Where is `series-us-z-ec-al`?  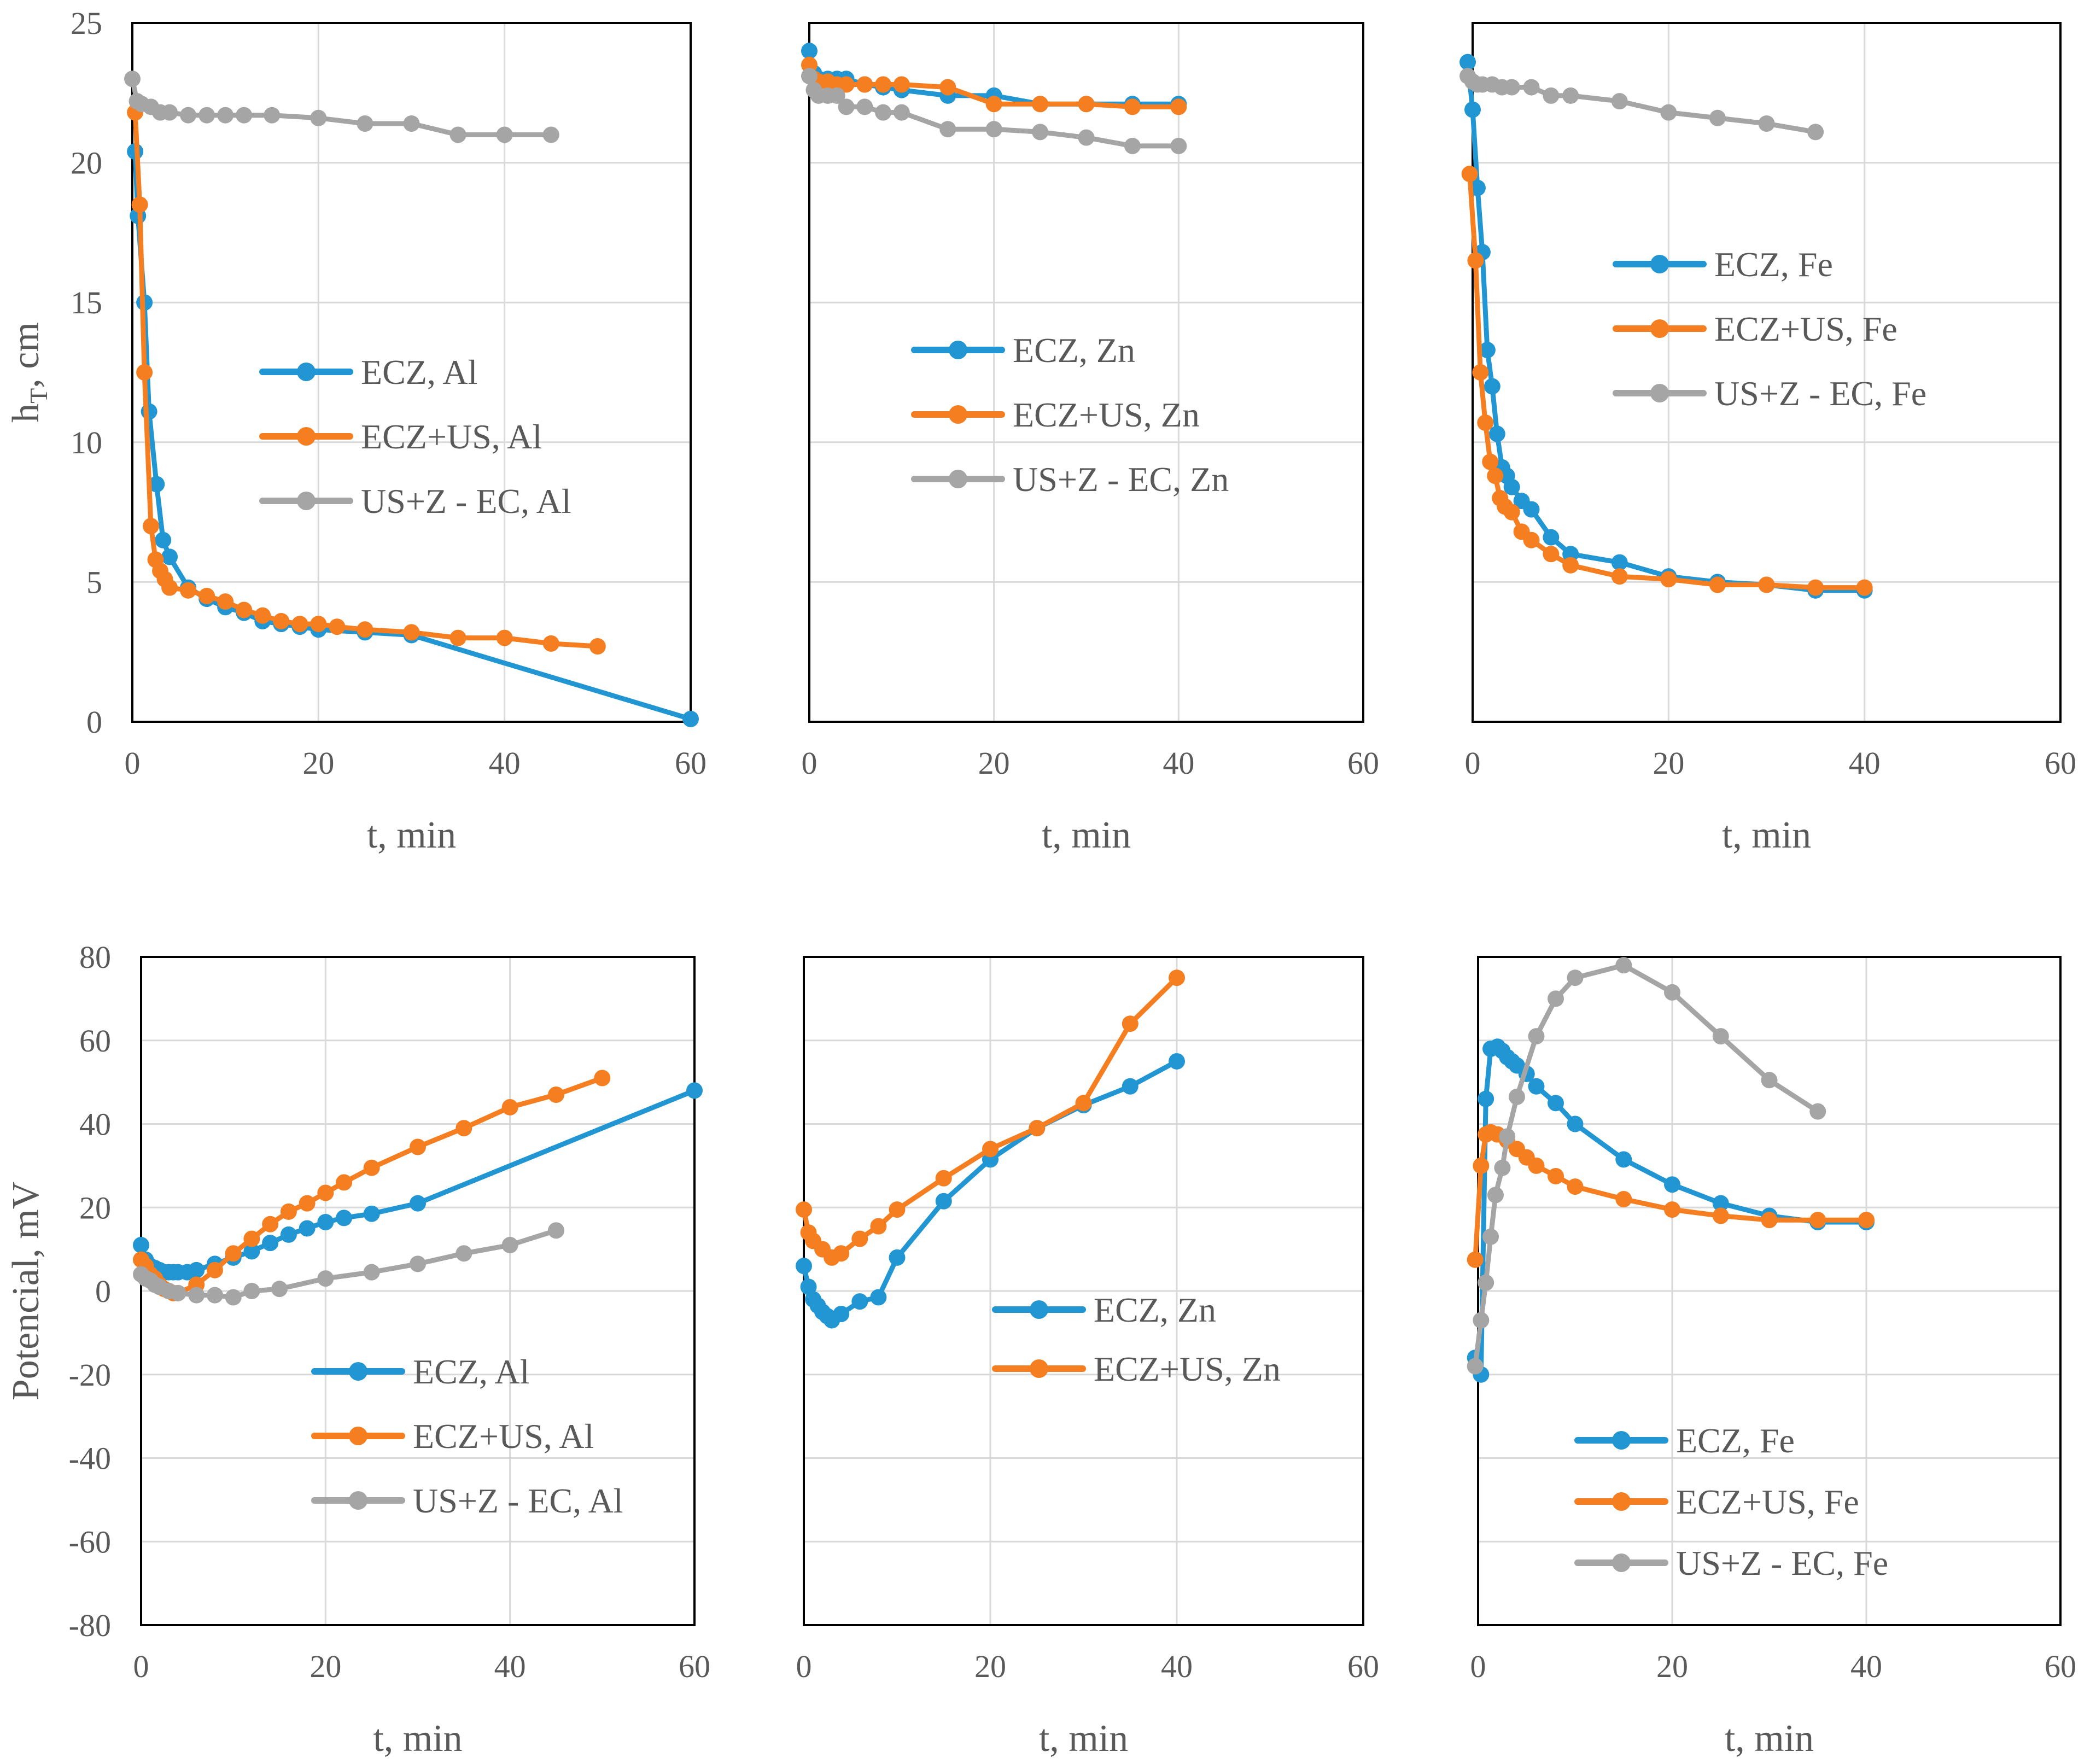 series-us-z-ec-al is located at coordinates (341, 107).